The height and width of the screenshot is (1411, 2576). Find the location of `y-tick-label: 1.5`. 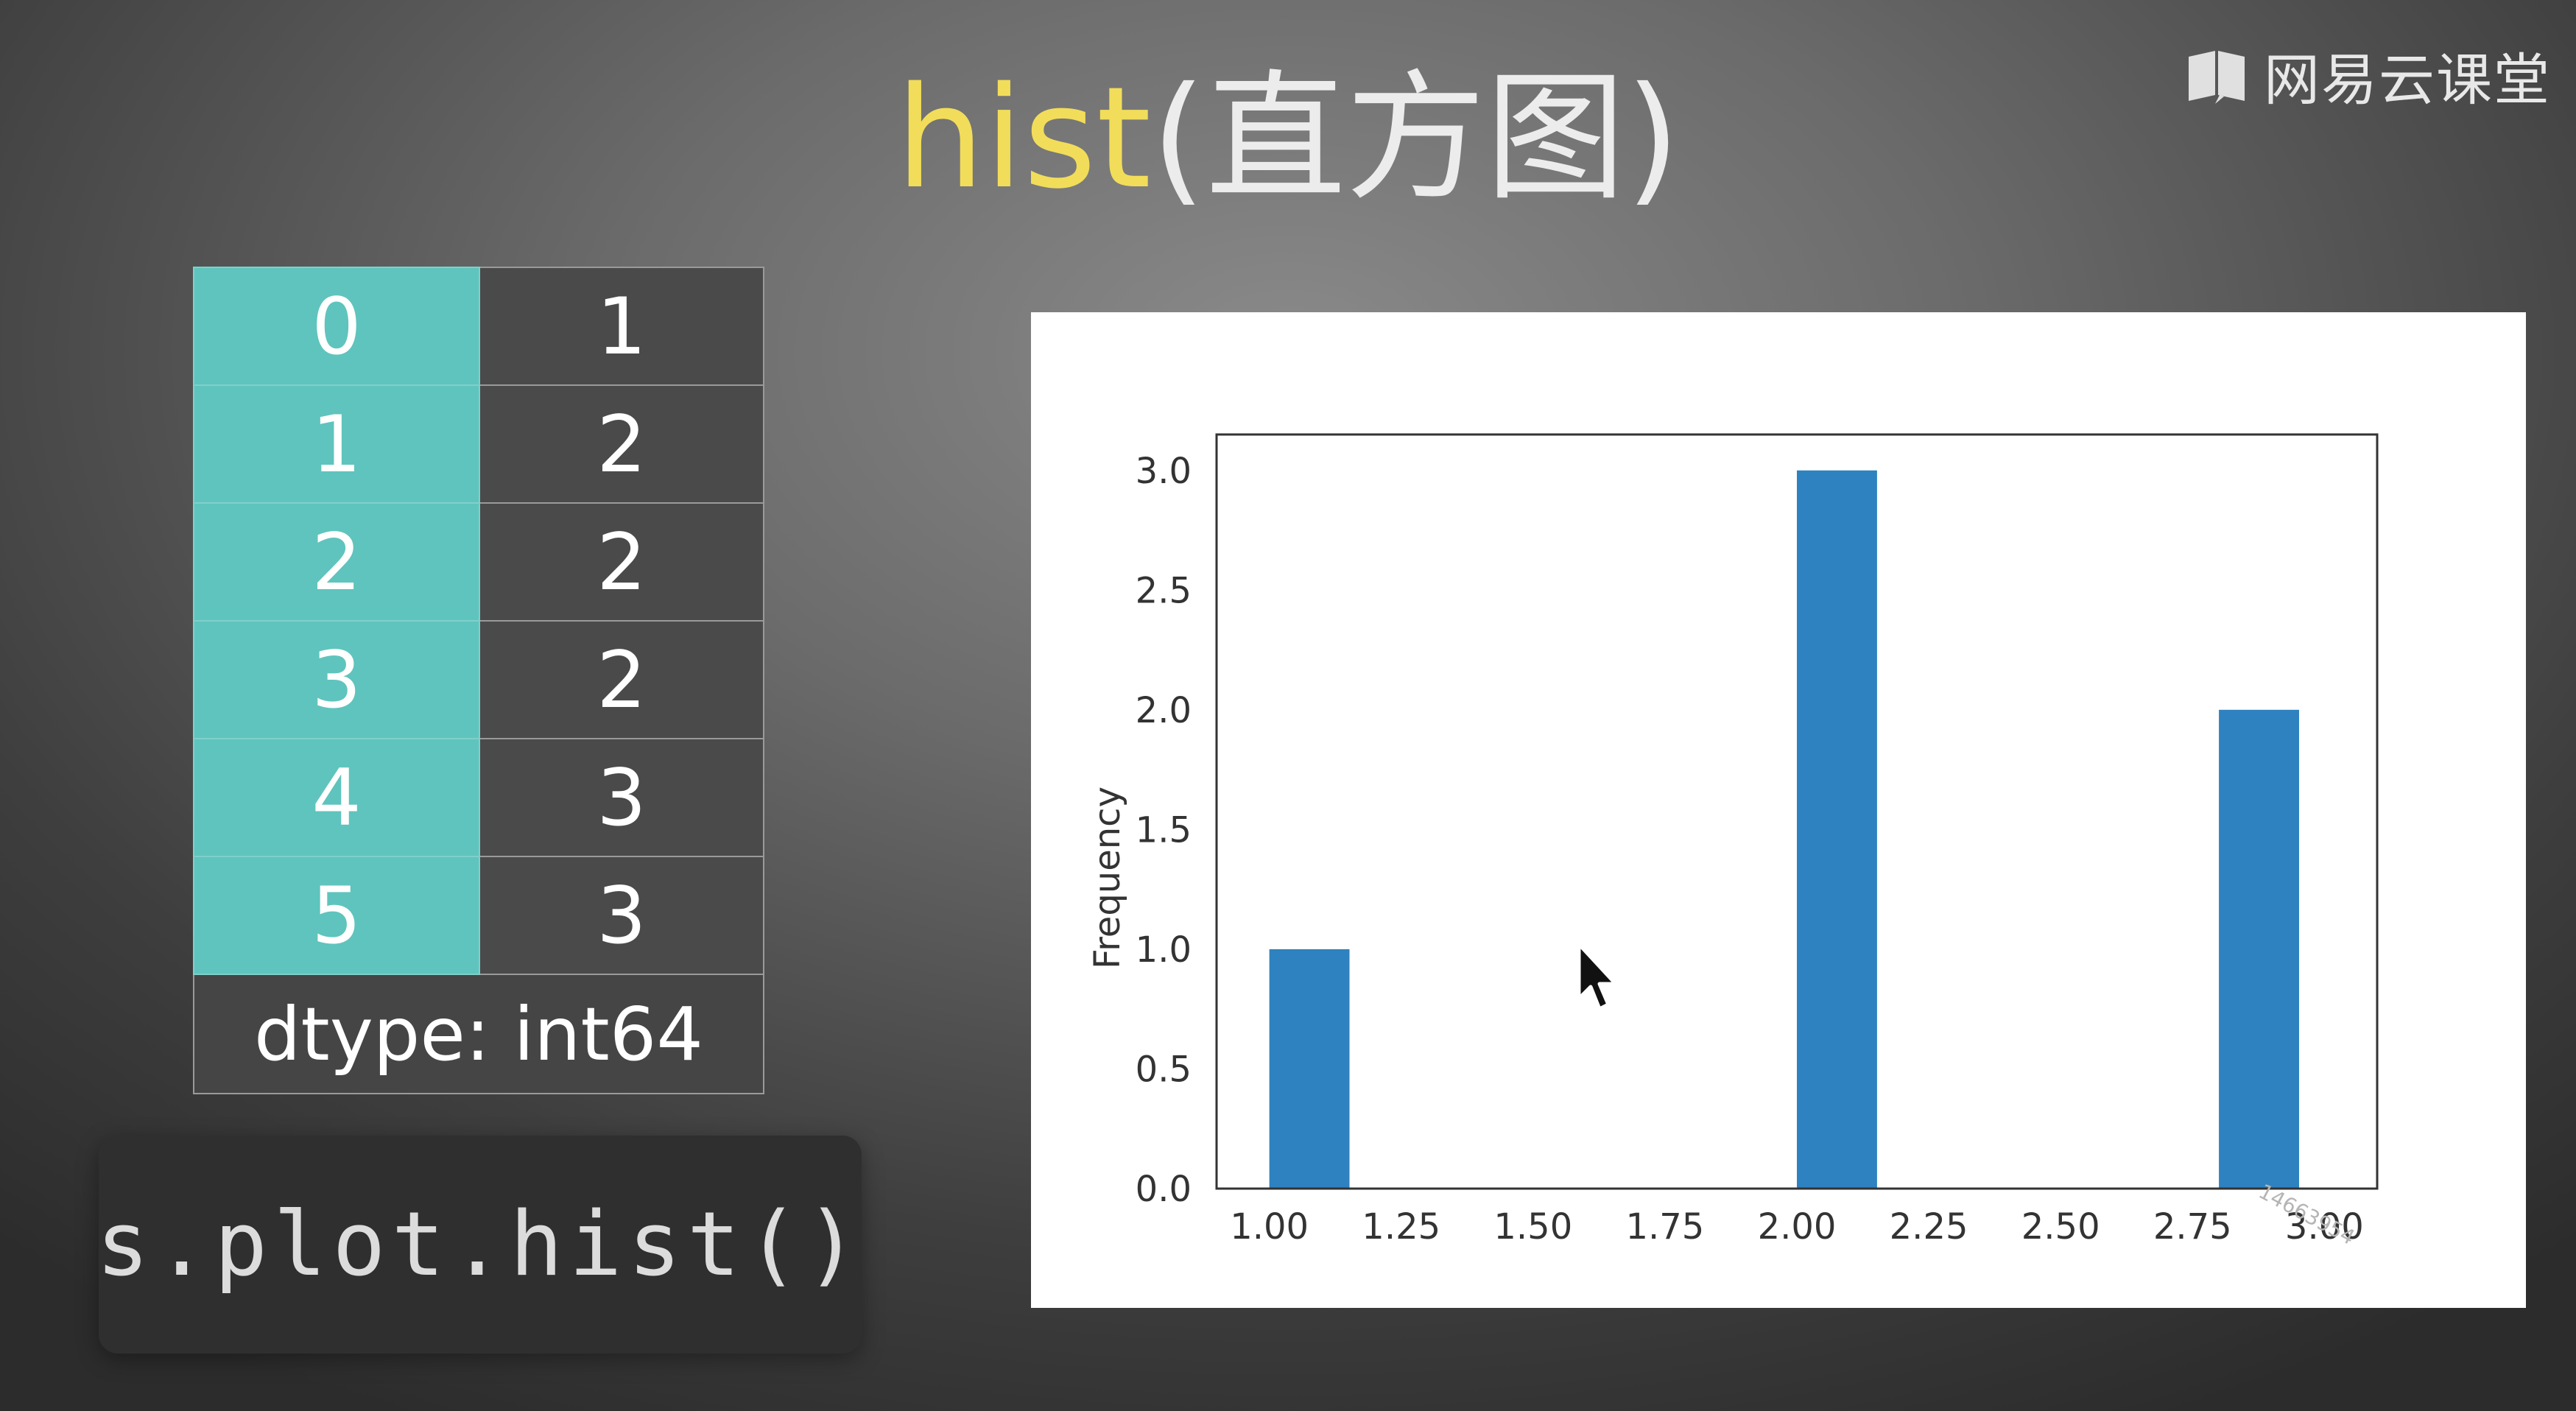

y-tick-label: 1.5 is located at coordinates (1164, 830).